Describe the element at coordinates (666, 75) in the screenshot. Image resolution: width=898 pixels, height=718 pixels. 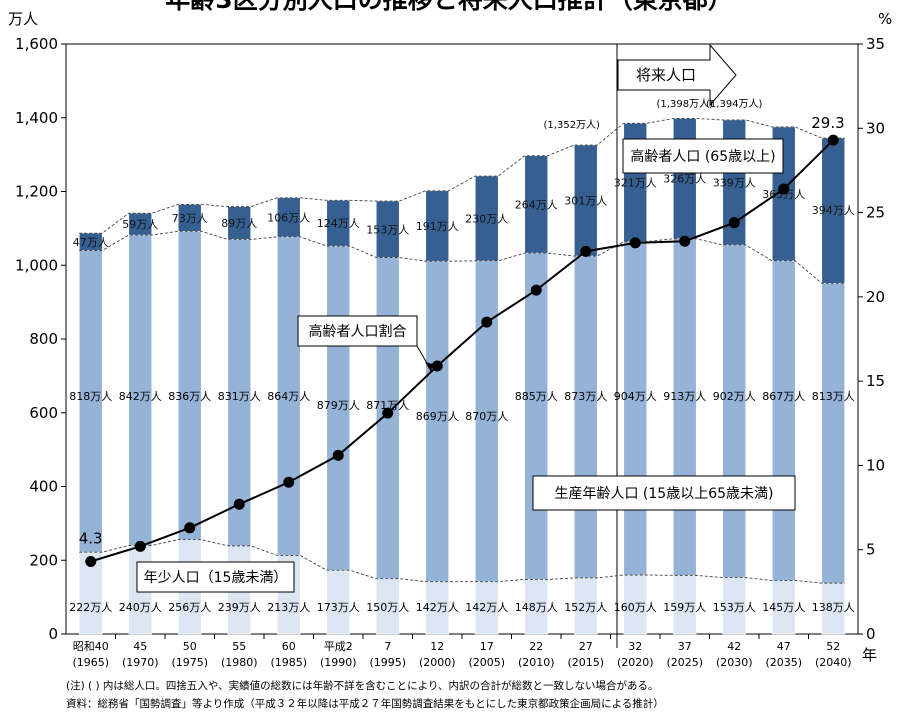
I see `future-label: 将来人口` at that location.